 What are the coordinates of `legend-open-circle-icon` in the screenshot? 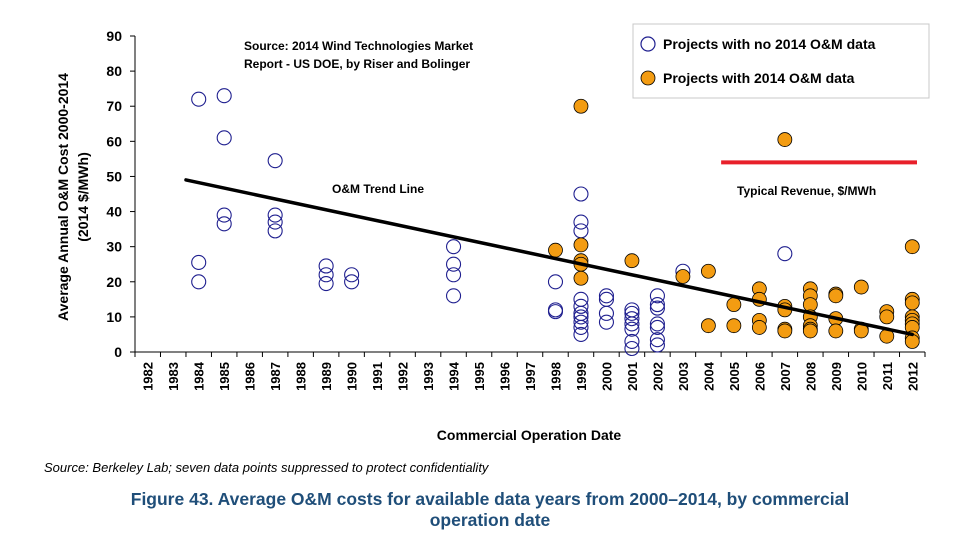 It's located at (648, 44).